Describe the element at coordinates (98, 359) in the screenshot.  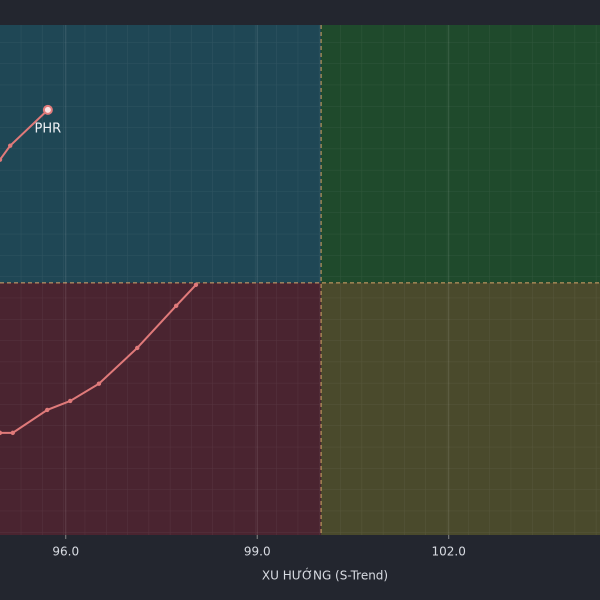
I see `series-line` at that location.